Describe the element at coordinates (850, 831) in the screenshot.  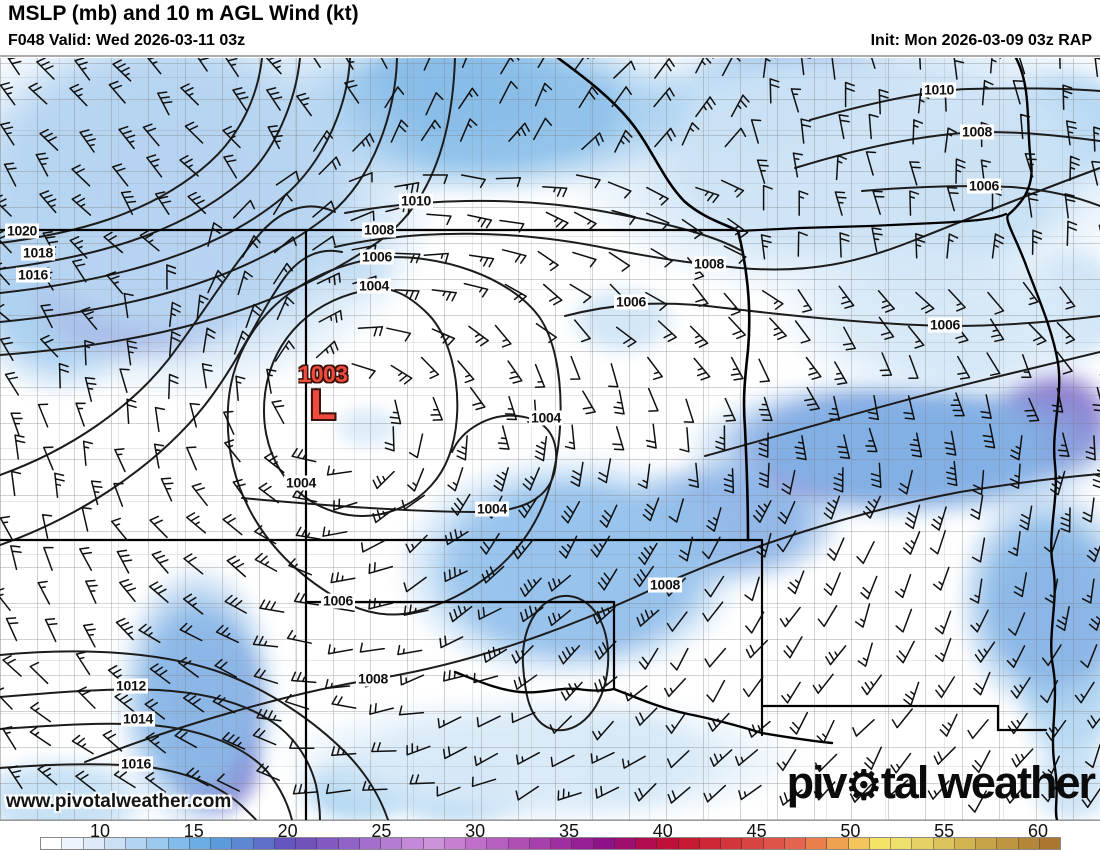
I see `scale-tick: 50` at that location.